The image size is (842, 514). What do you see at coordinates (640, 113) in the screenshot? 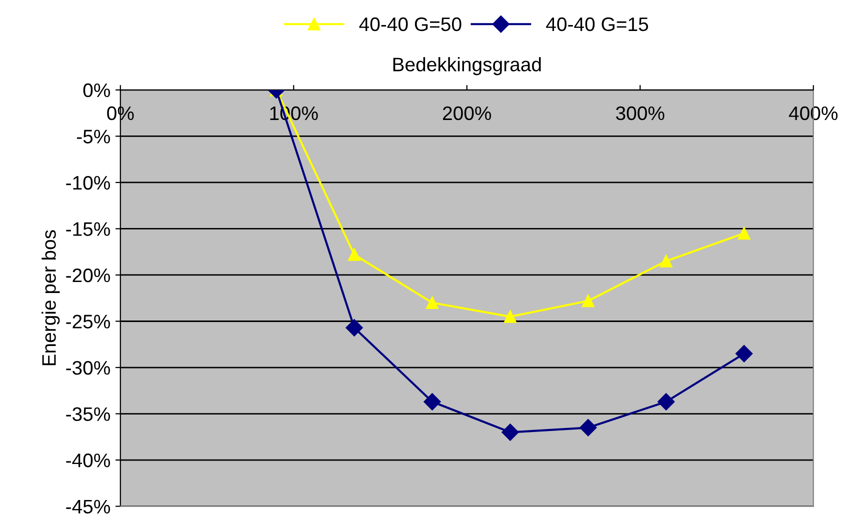
I see `x-tick-label: 300%` at bounding box center [640, 113].